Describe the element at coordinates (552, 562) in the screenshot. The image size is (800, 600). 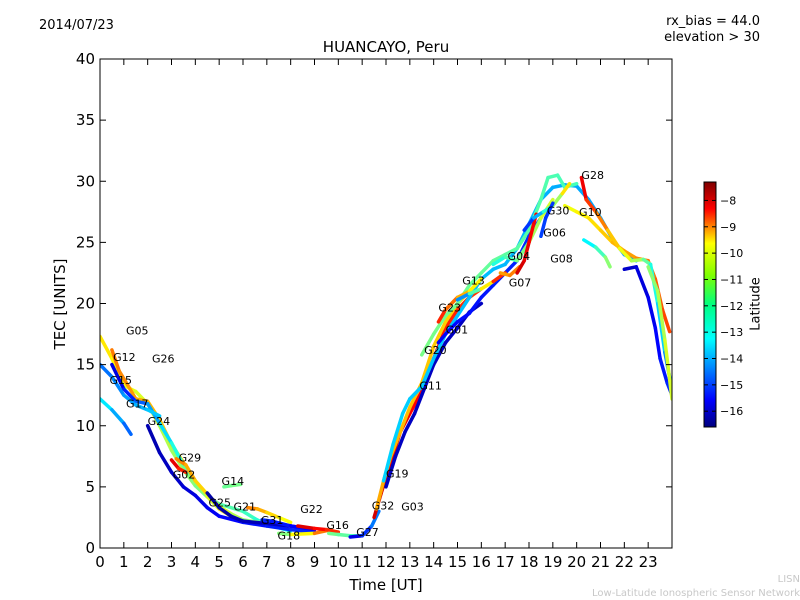
I see `x-tick-label: 19` at that location.